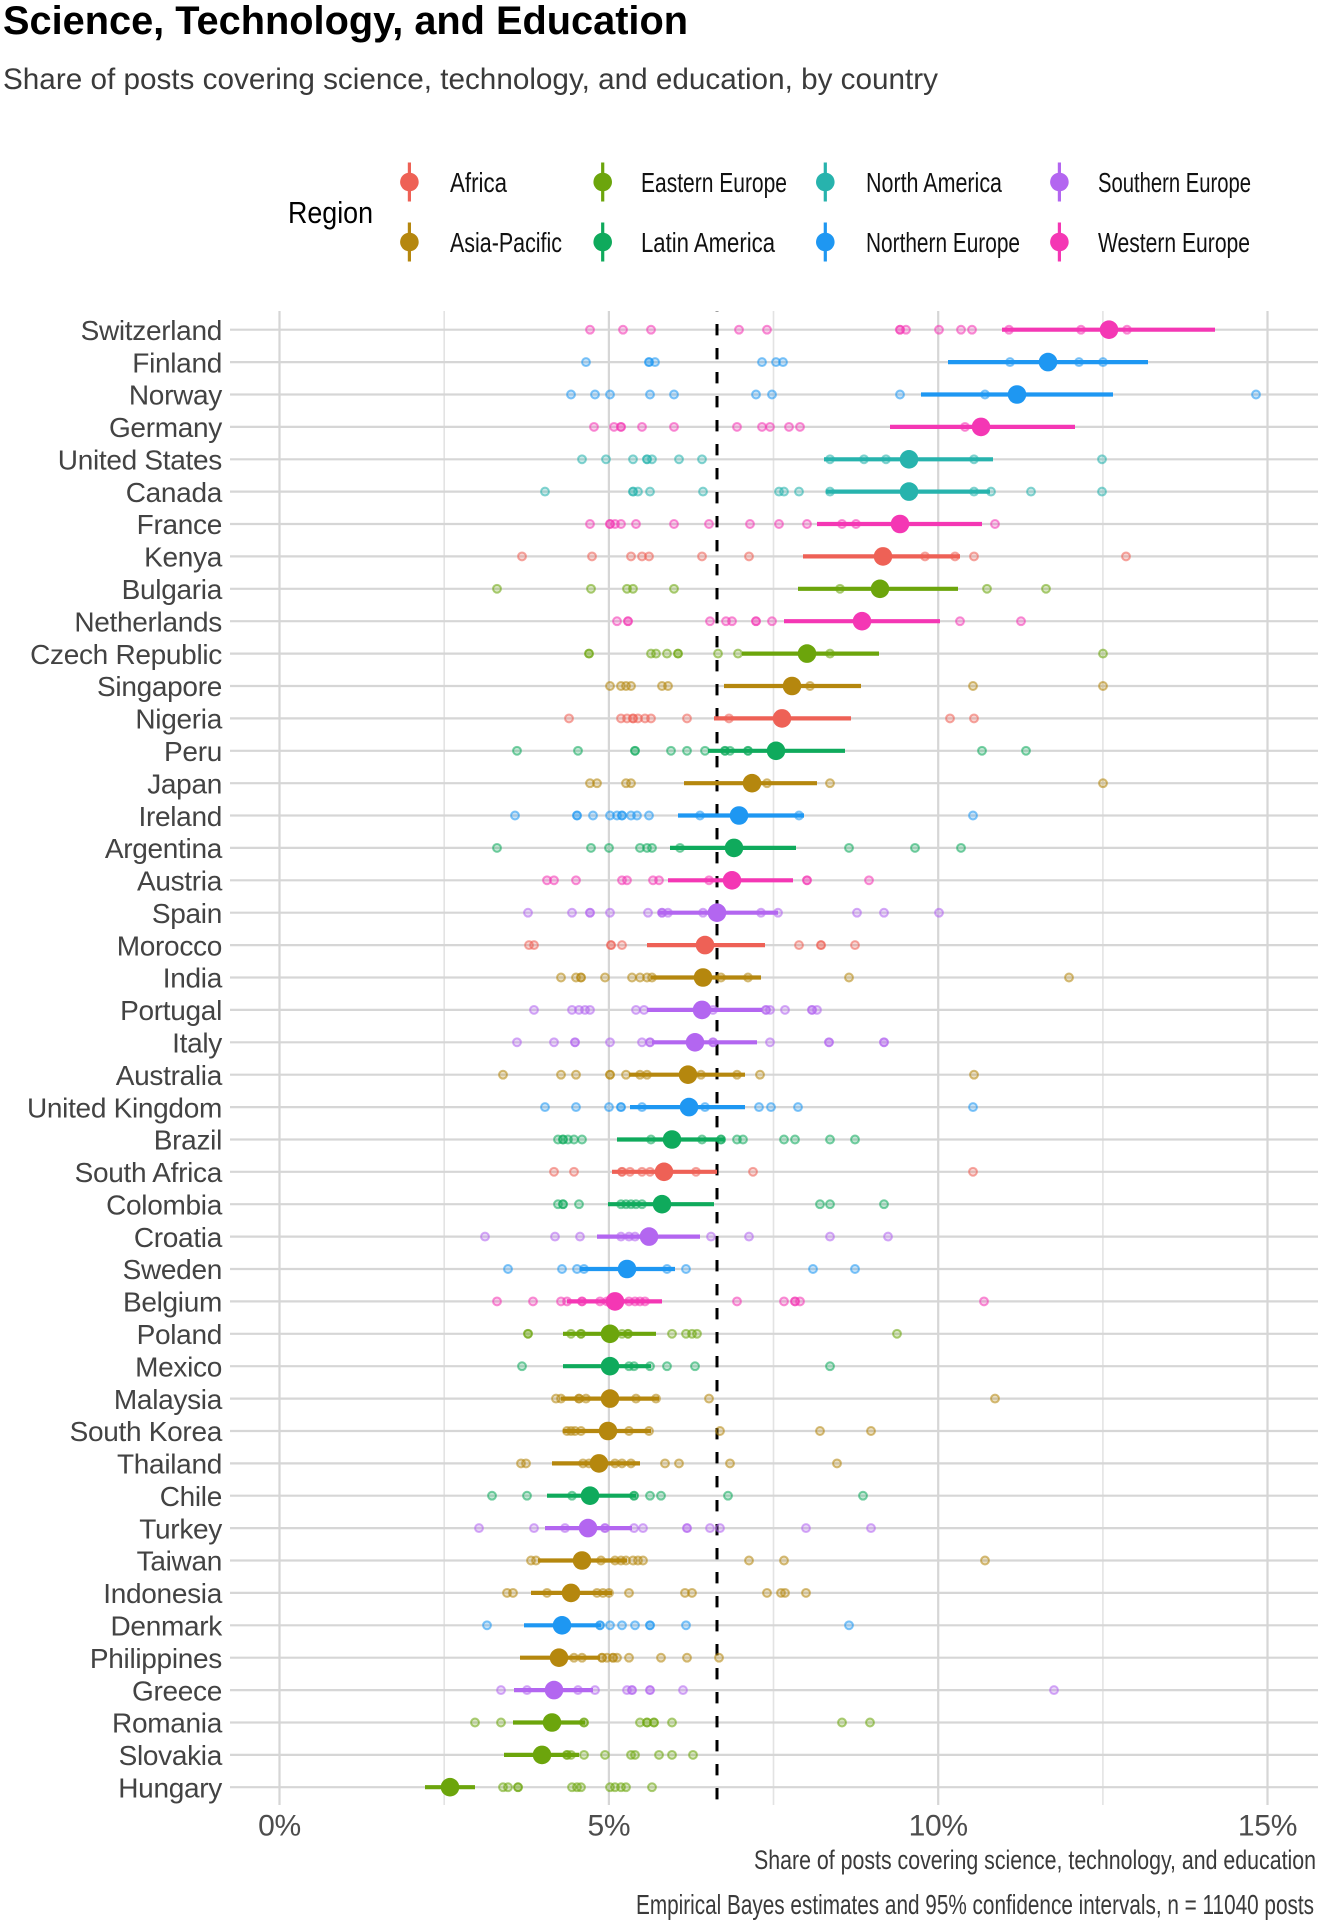 This screenshot has height=1920, width=1344. Describe the element at coordinates (159, 686) in the screenshot. I see `svg-text: Singapore` at that location.